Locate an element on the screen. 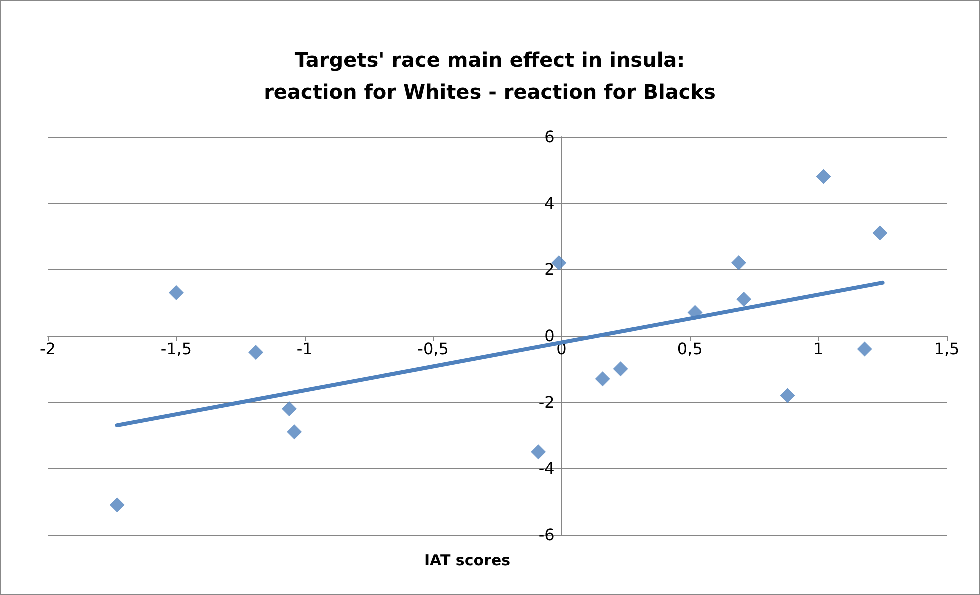 The width and height of the screenshot is (980, 595). x-tick-label: -1 is located at coordinates (304, 349).